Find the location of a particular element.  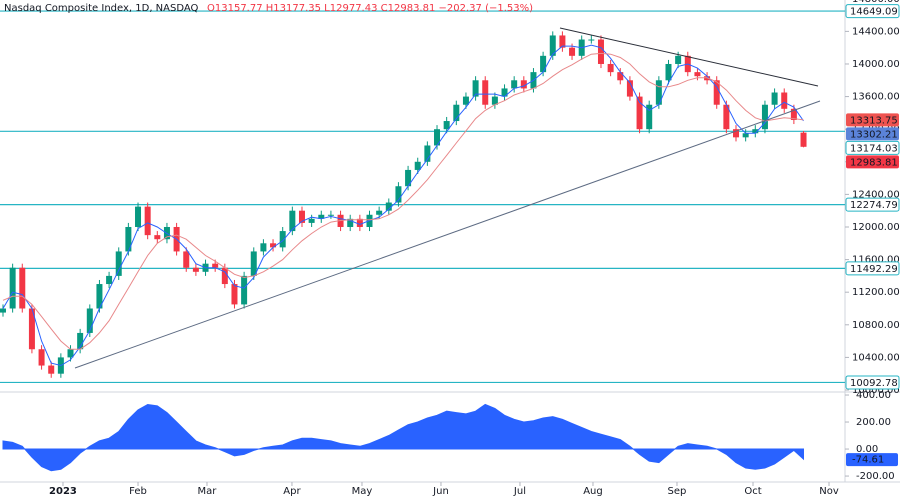

value-tag: -74.61 is located at coordinates (868, 460).